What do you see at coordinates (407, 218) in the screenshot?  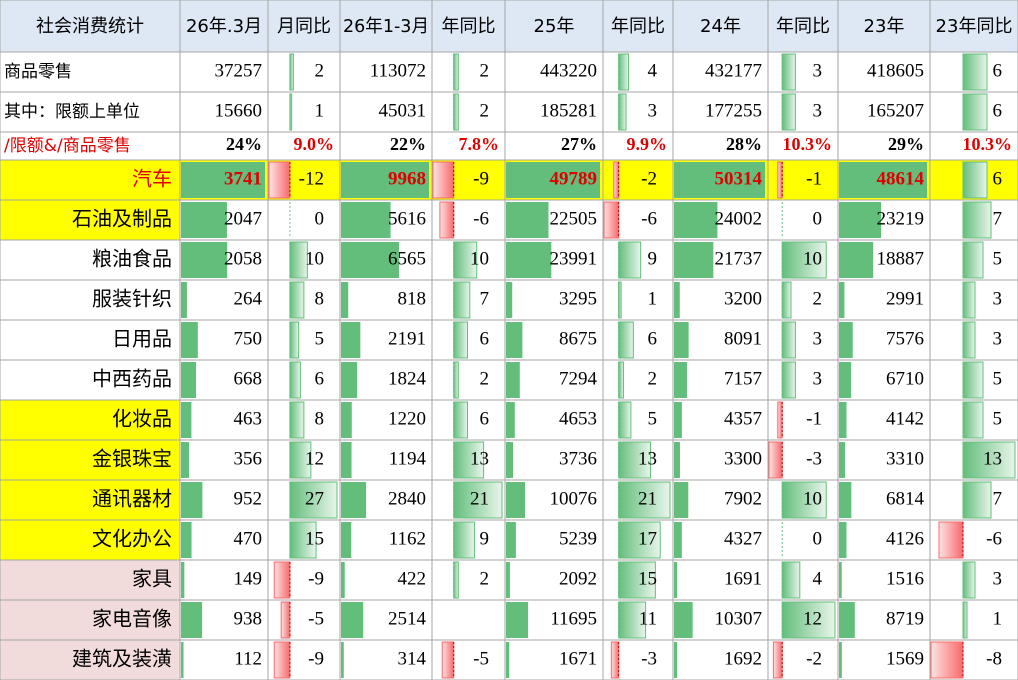 I see `value-cell: 5616` at bounding box center [407, 218].